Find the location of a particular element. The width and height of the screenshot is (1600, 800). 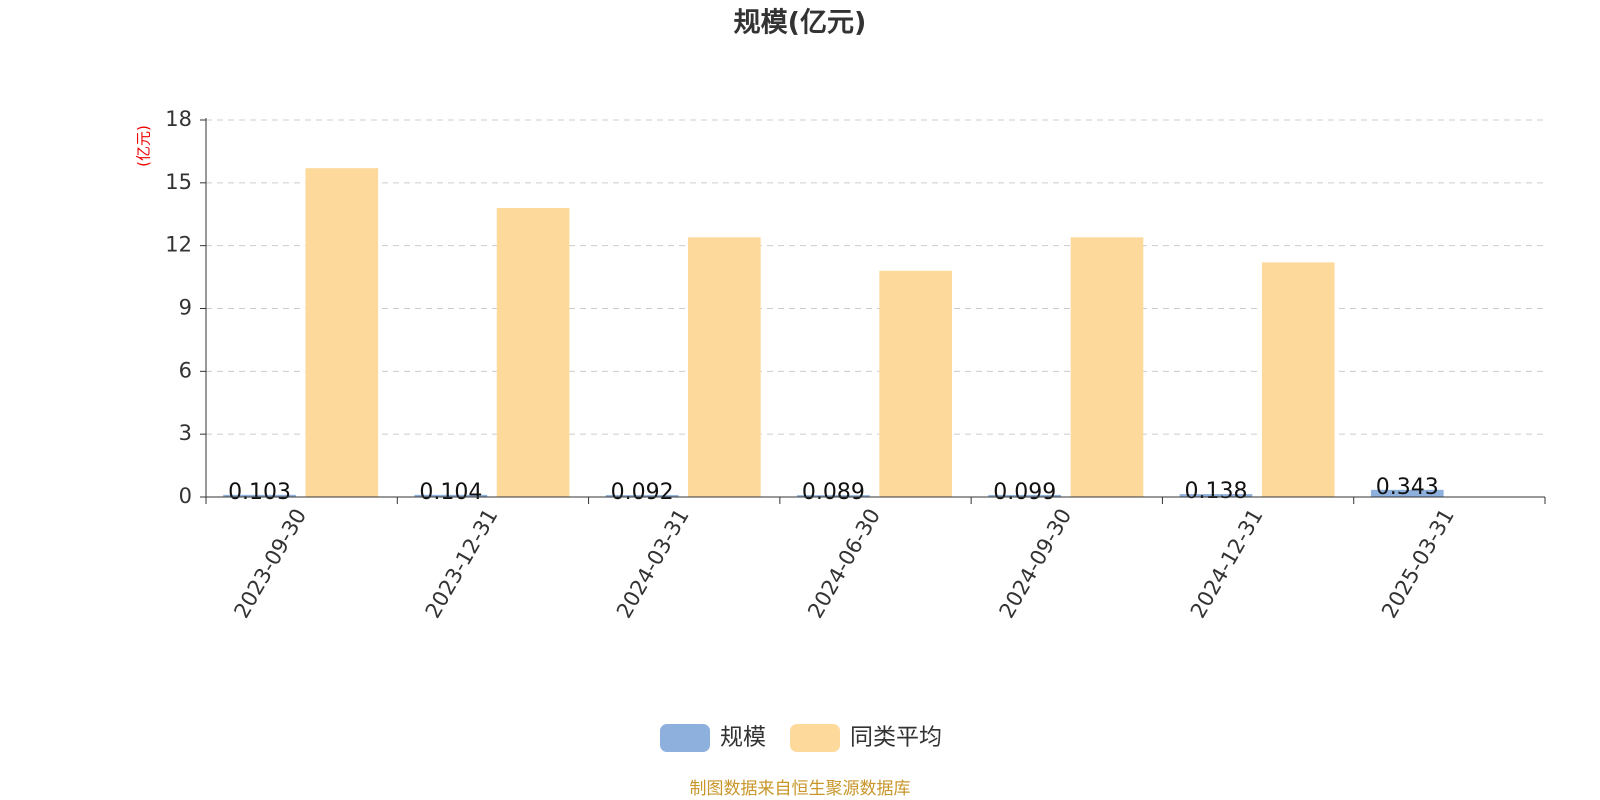

x-tick-label: 2024-03-31 is located at coordinates (653, 564).